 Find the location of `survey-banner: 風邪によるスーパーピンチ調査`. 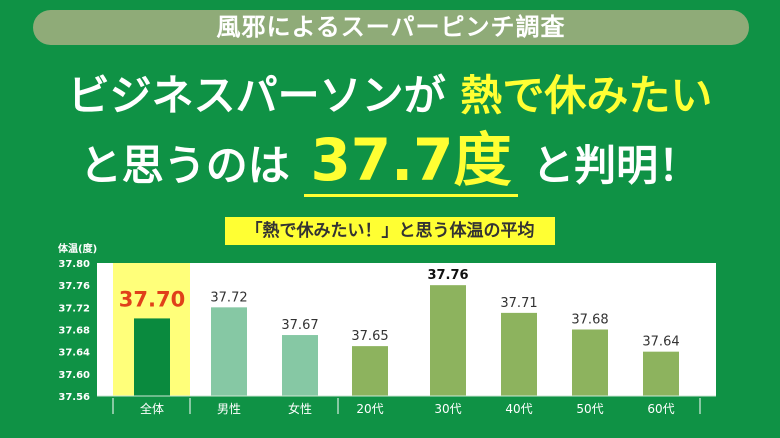

survey-banner: 風邪によるスーパーピンチ調査 is located at coordinates (391, 27).